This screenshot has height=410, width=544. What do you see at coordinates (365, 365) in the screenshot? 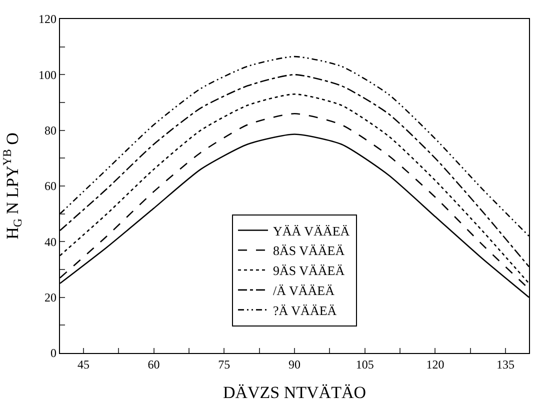
I see `x-tick-label: 105` at bounding box center [365, 365].